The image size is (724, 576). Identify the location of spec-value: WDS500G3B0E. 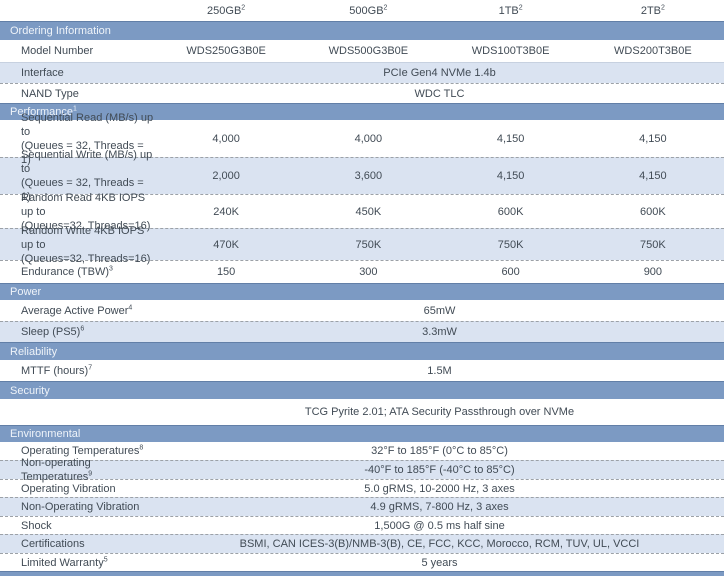
(368, 51).